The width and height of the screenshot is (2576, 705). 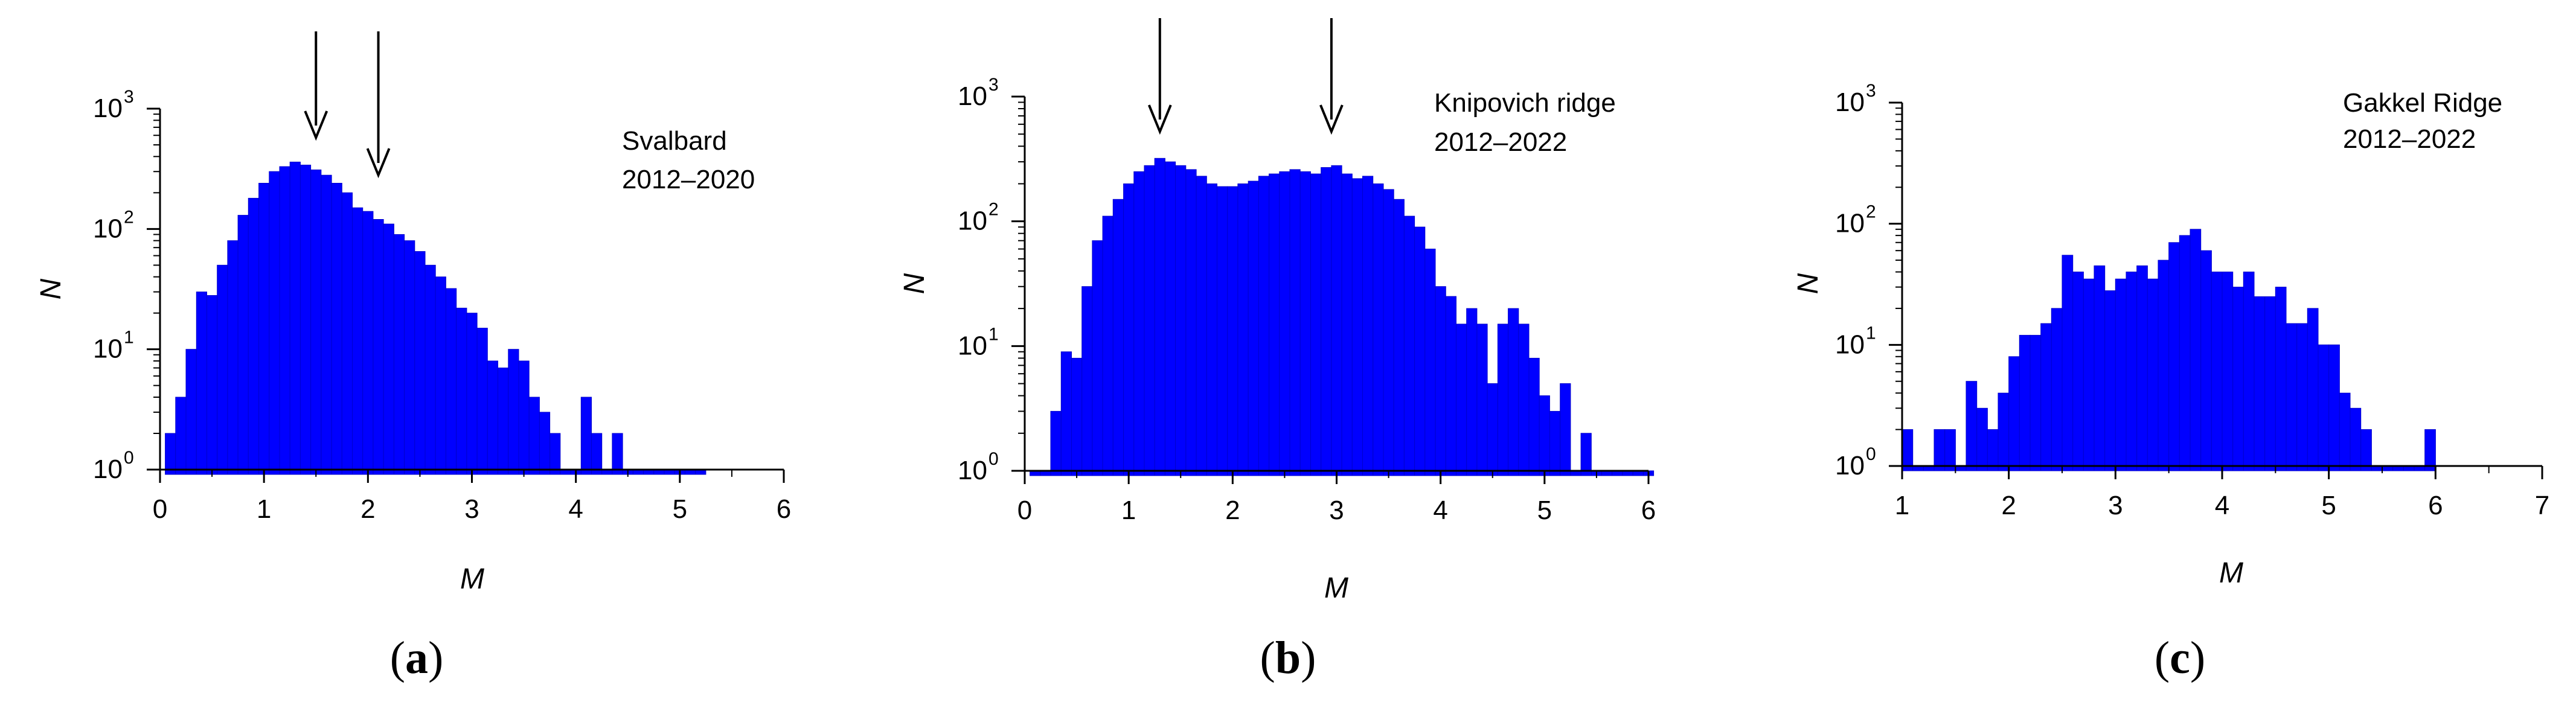 What do you see at coordinates (51, 288) in the screenshot?
I see `y-axis-label-a: N` at bounding box center [51, 288].